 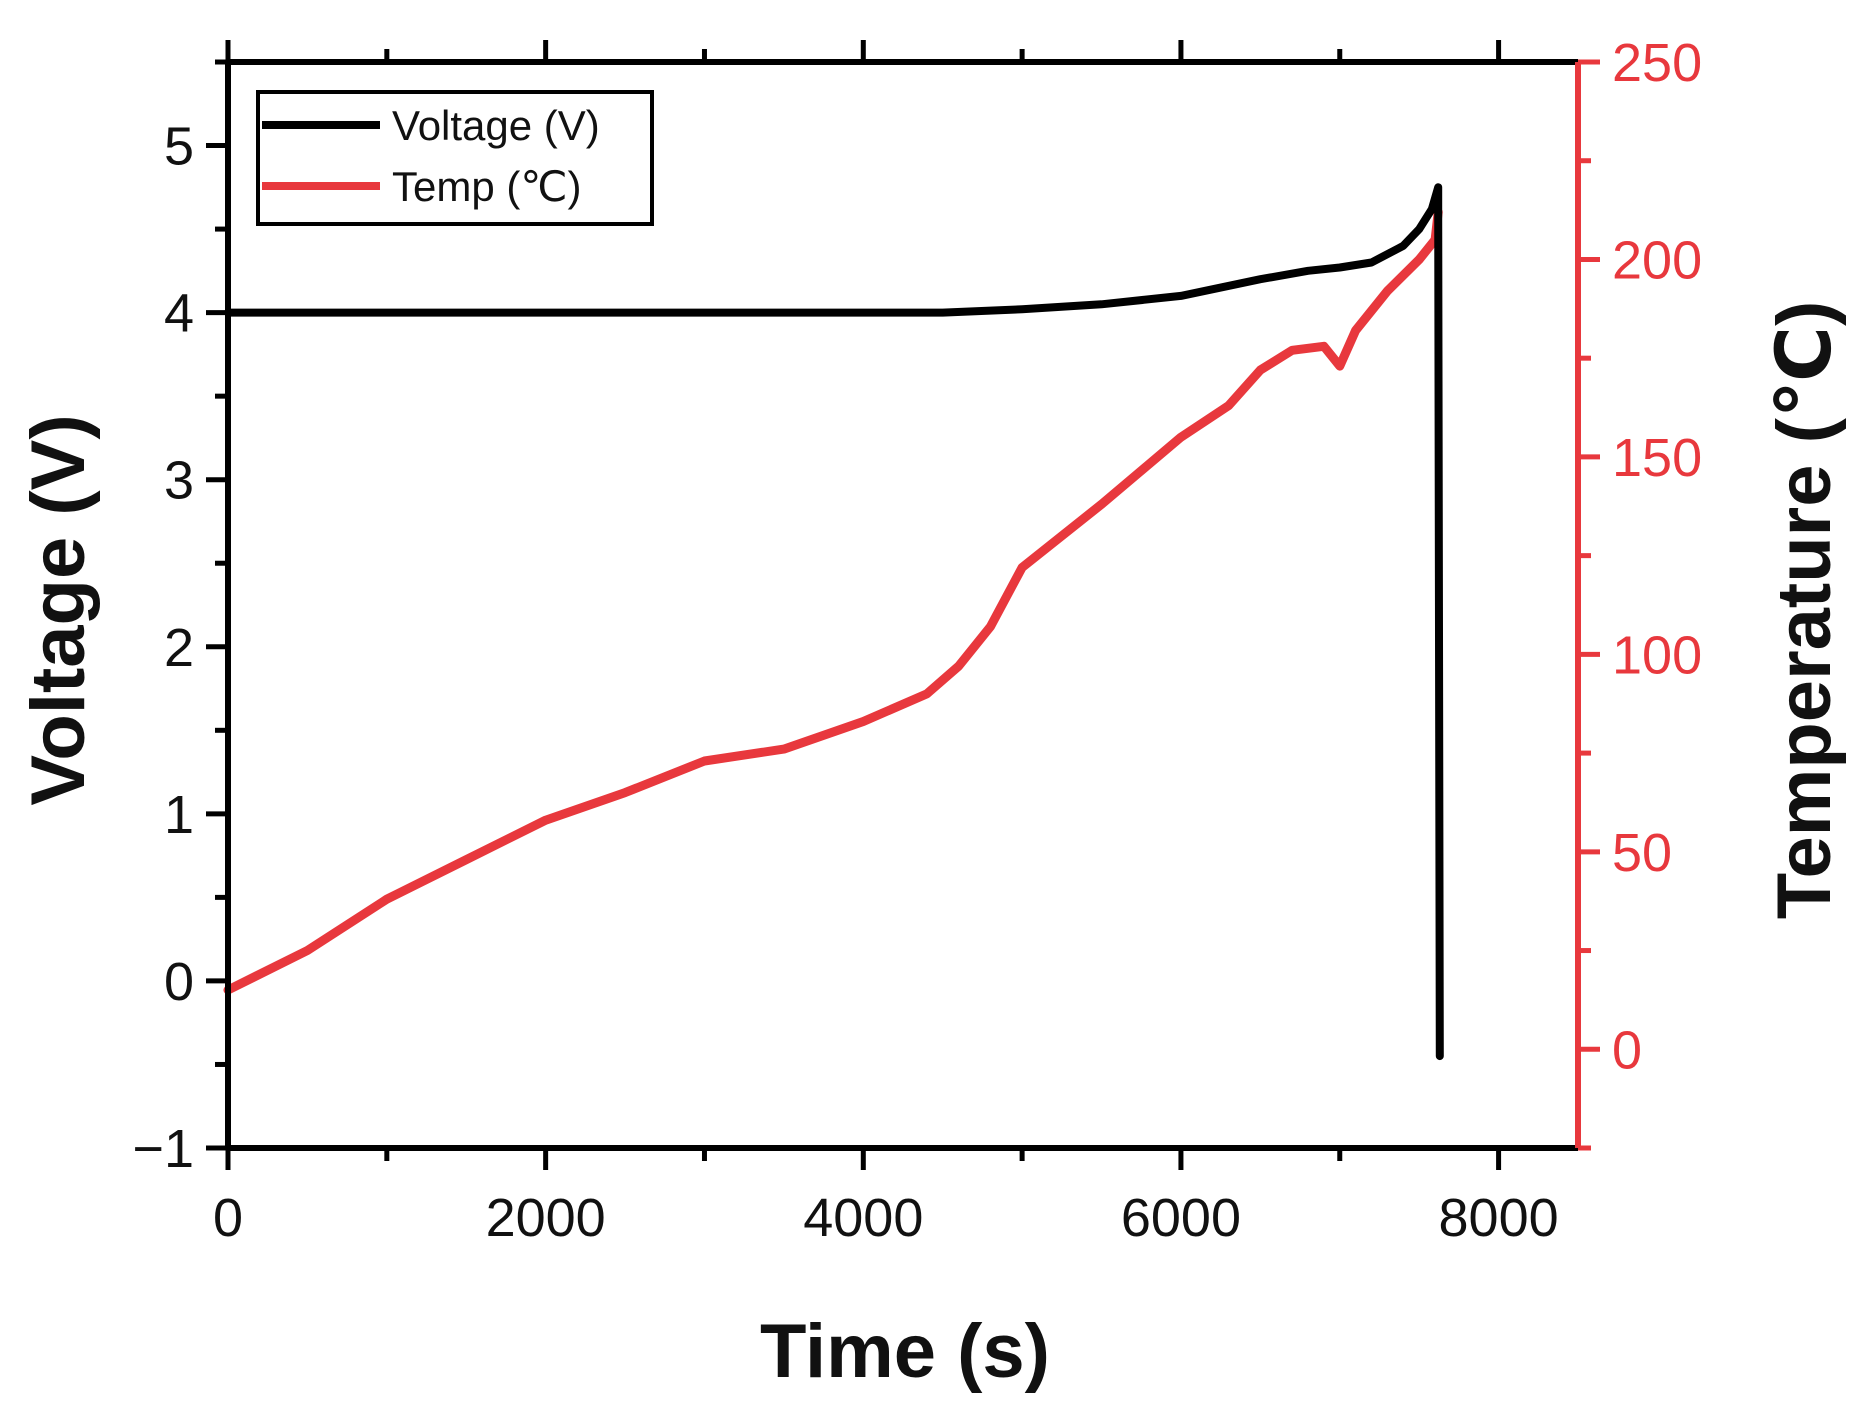 I want to click on x-tick-label: 8000, so click(x=1499, y=1218).